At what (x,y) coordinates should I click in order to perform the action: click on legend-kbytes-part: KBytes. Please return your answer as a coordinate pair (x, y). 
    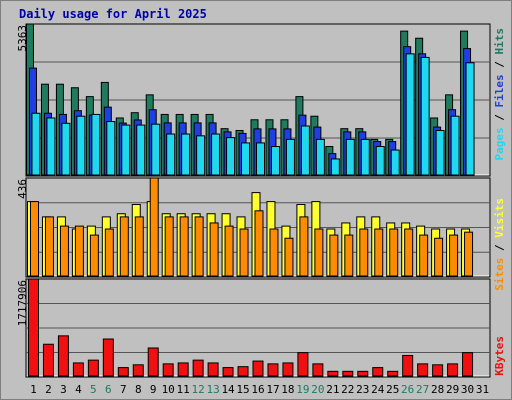
    Looking at the image, I should click on (499, 356).